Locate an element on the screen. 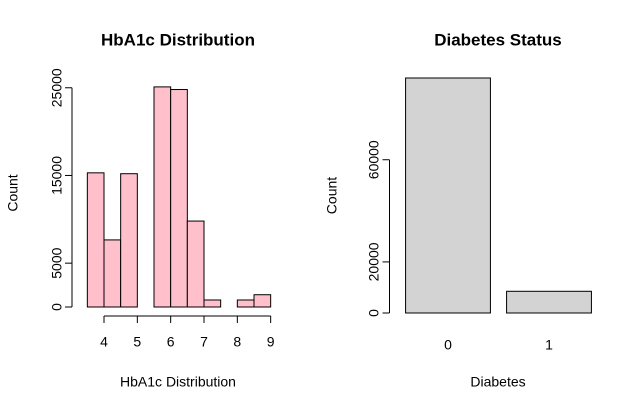 Image resolution: width=640 pixels, height=414 pixels. x-tick-label: 9 is located at coordinates (271, 342).